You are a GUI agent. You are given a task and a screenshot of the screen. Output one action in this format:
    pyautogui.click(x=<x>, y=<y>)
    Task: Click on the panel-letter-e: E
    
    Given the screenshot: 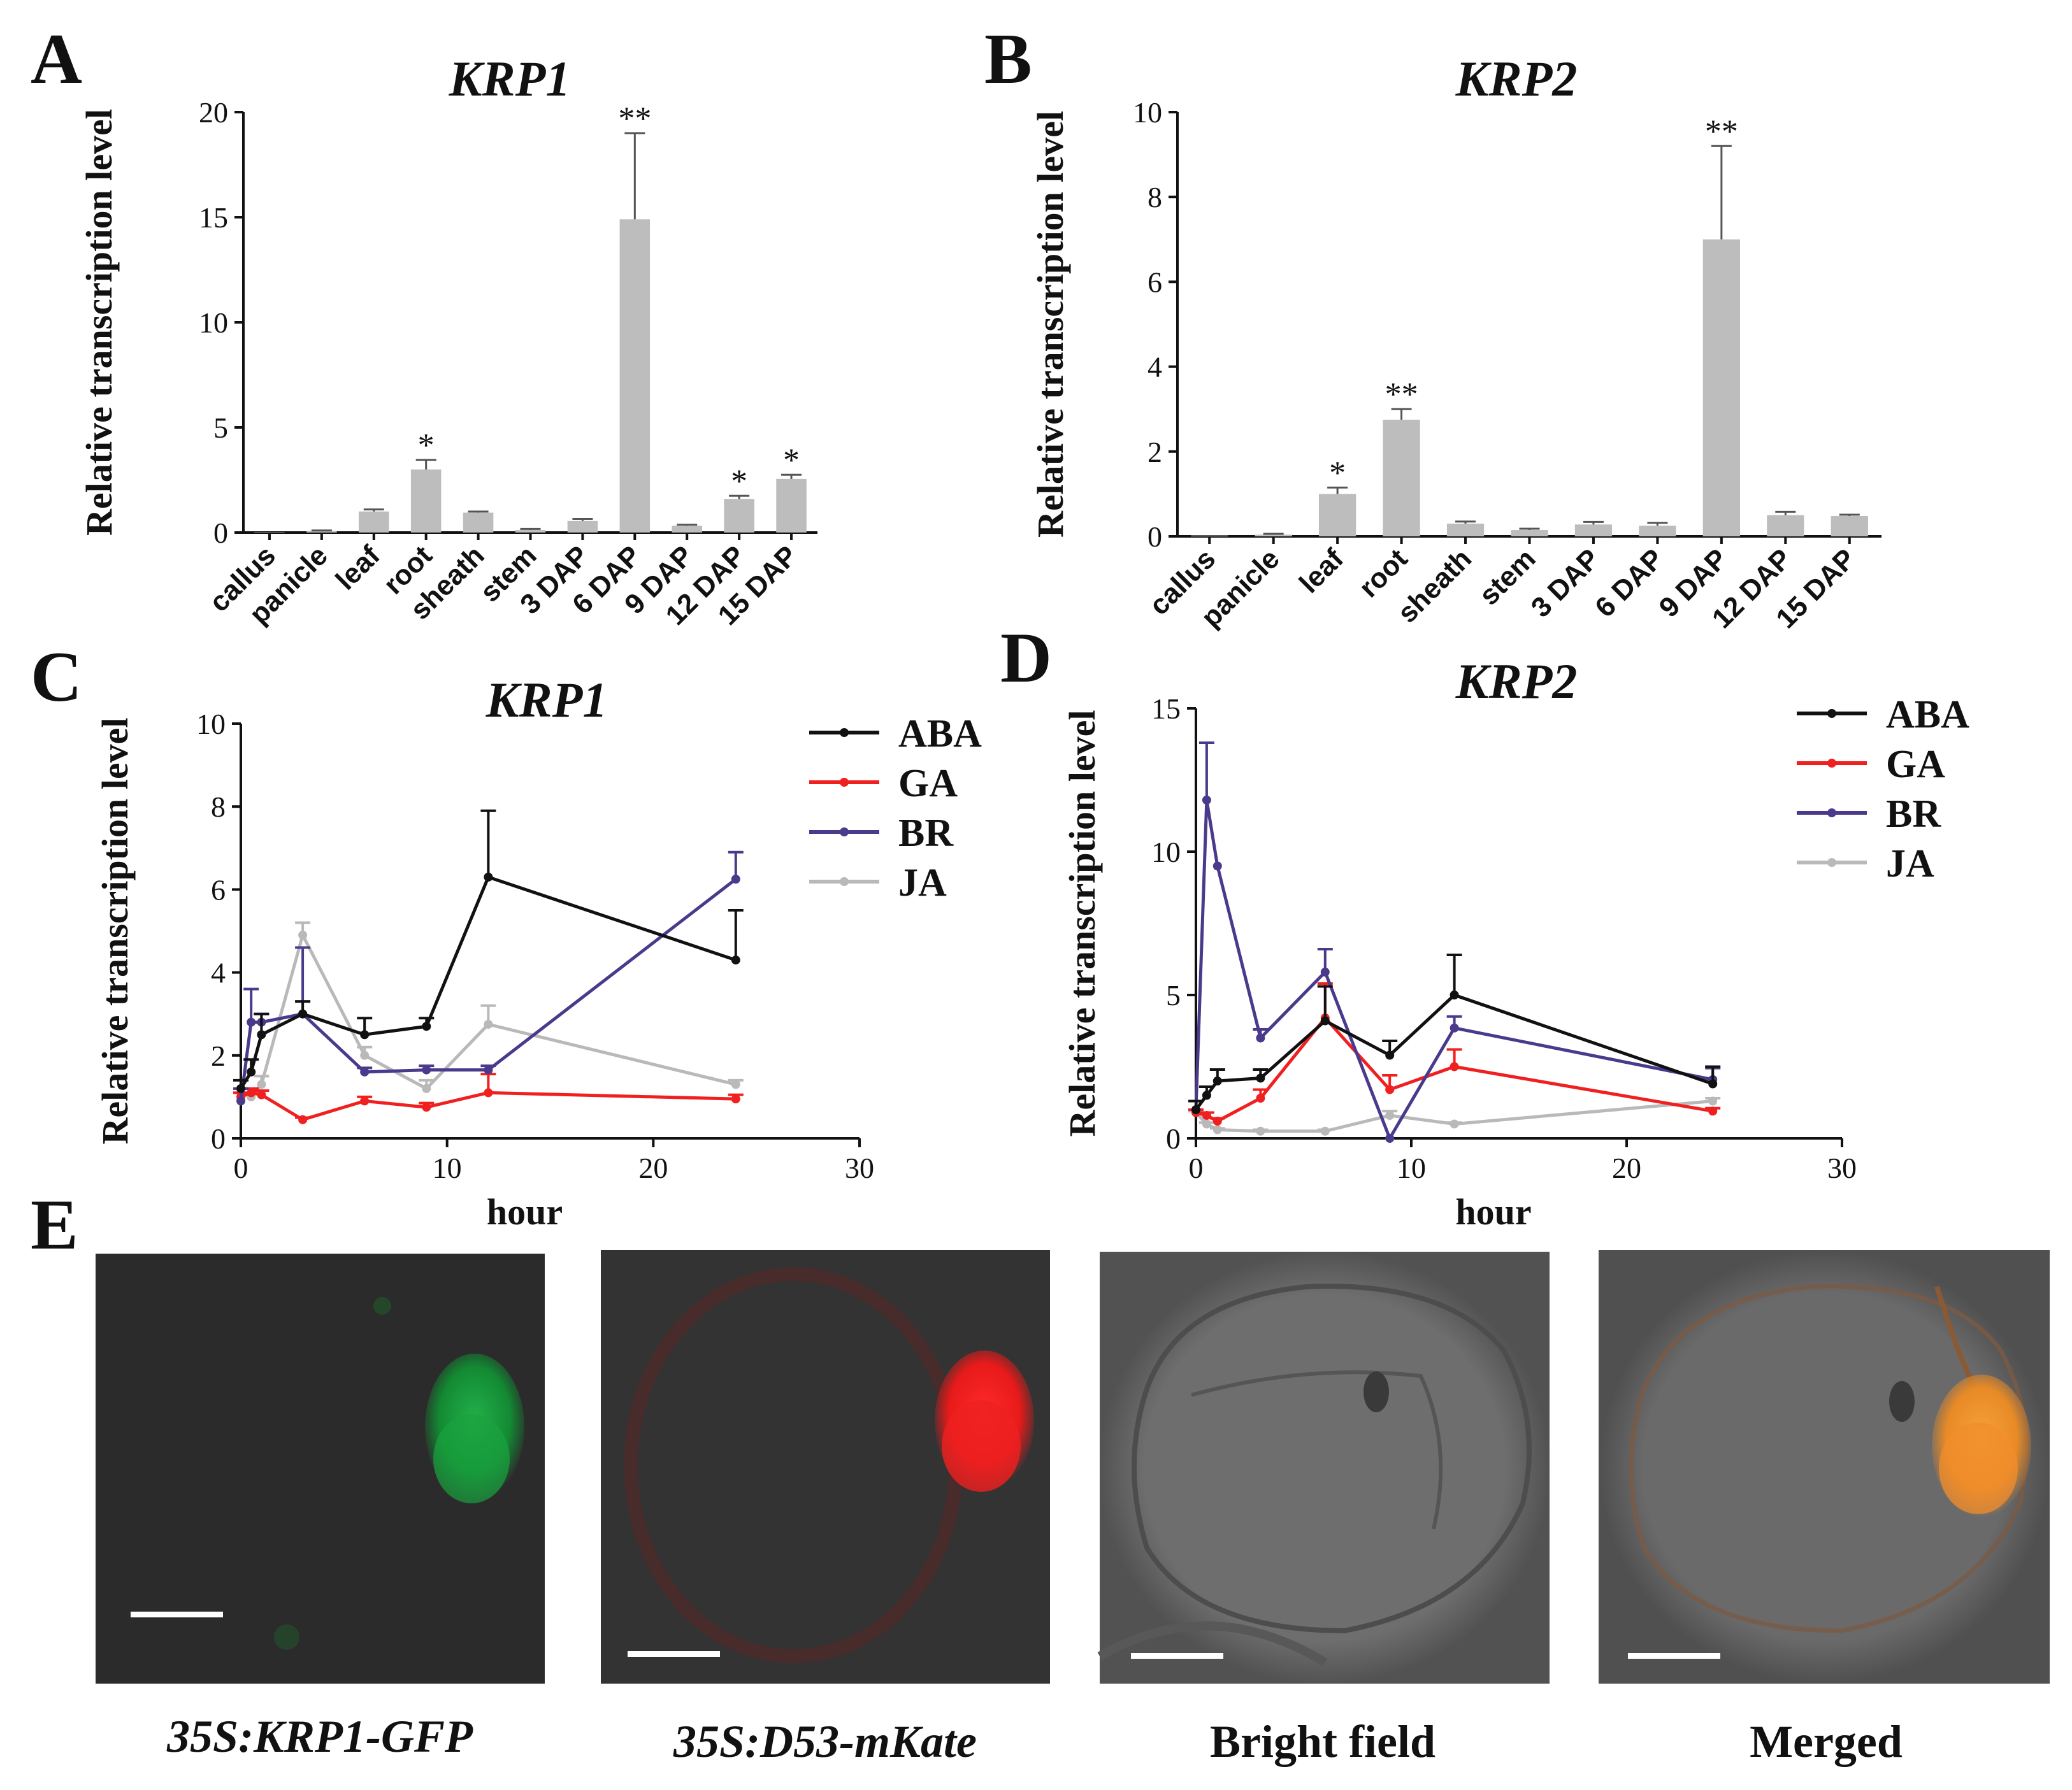 What is the action you would take?
    pyautogui.click(x=55, y=1224)
    